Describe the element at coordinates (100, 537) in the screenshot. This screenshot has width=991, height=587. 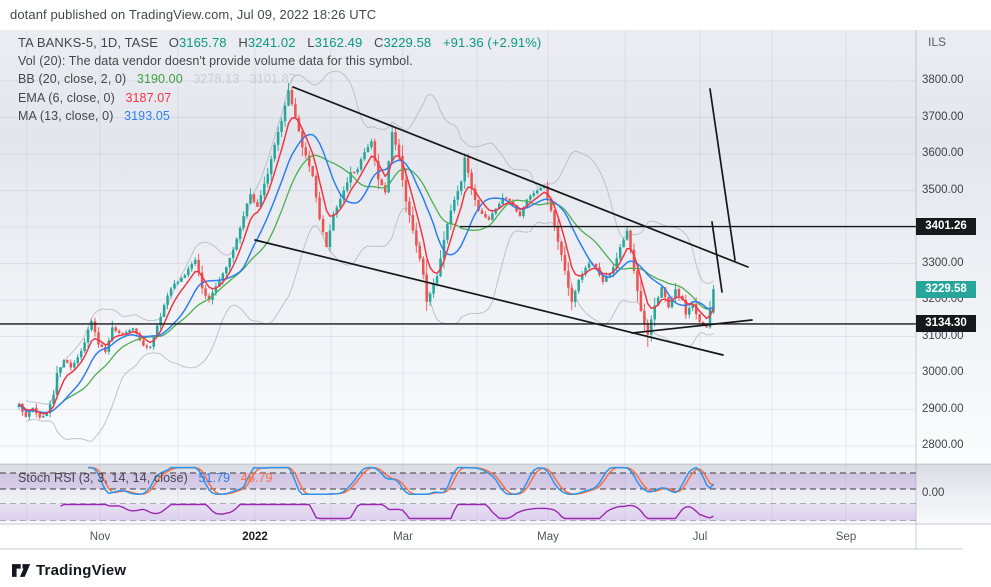
I see `time-tick: Nov` at that location.